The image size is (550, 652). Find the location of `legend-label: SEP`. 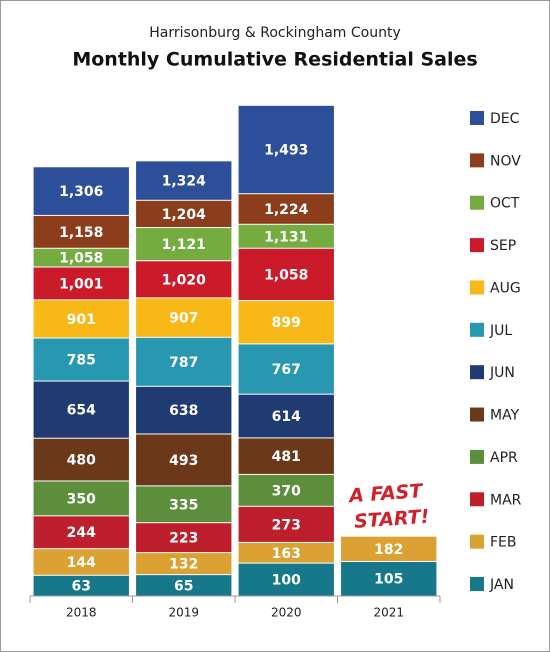

legend-label: SEP is located at coordinates (503, 246).